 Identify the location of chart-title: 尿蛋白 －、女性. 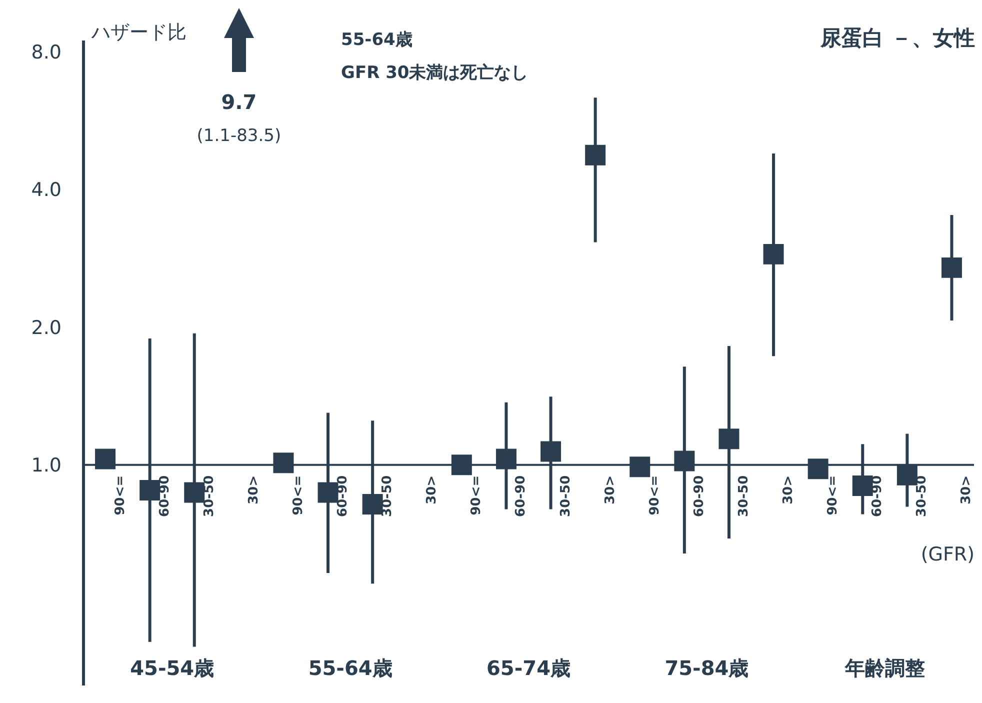
(897, 38).